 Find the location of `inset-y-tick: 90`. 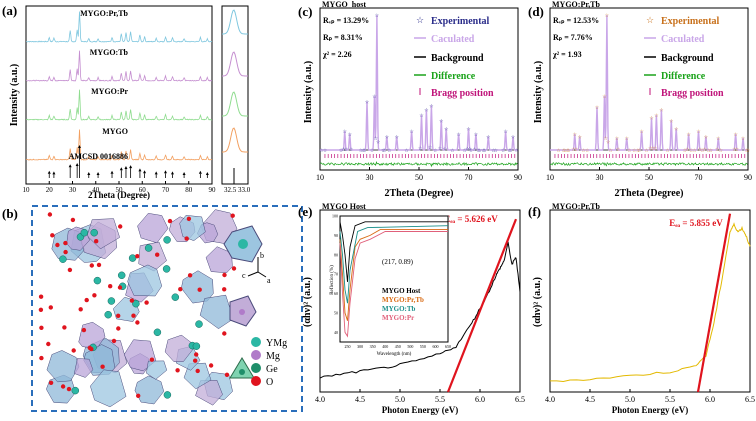

inset-y-tick: 90 is located at coordinates (336, 235).